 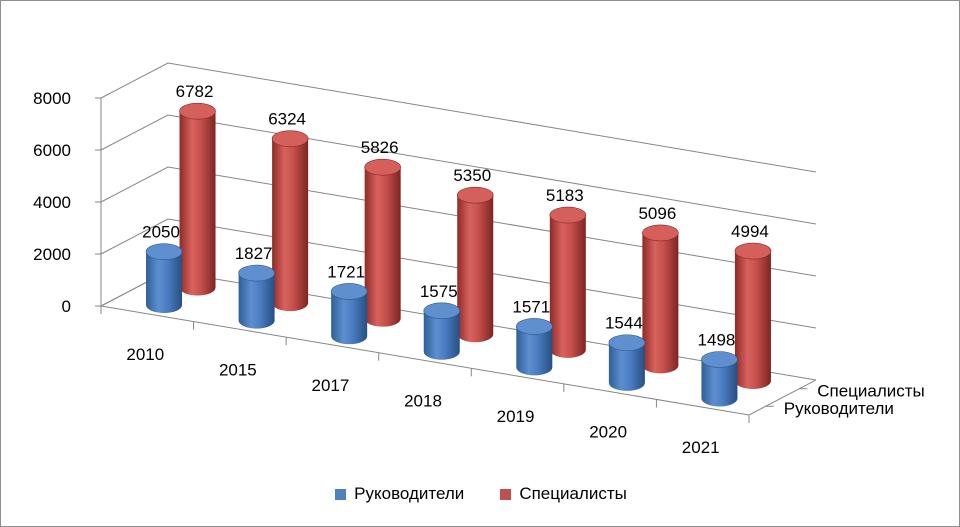 What do you see at coordinates (346, 271) in the screenshot?
I see `data-label: 1721` at bounding box center [346, 271].